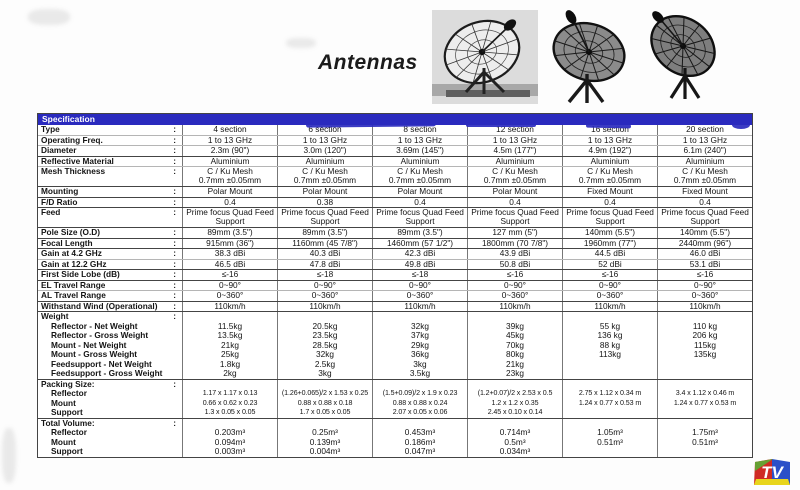  What do you see at coordinates (514, 403) in the screenshot?
I see `spec-cell: 1.2 x 1.2 x 0.35` at bounding box center [514, 403].